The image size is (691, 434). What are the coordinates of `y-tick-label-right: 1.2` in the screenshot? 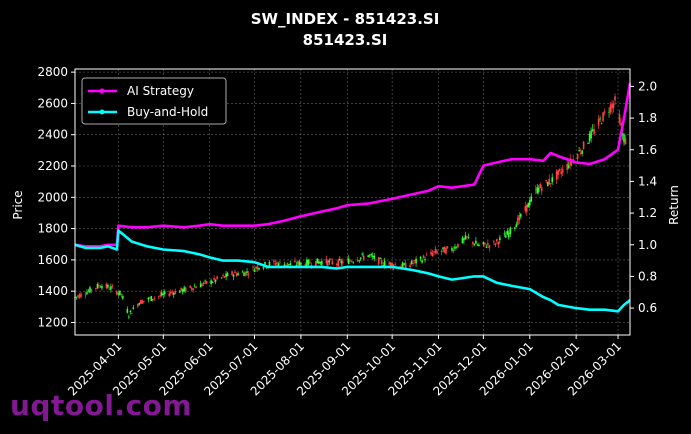 It's located at (647, 213).